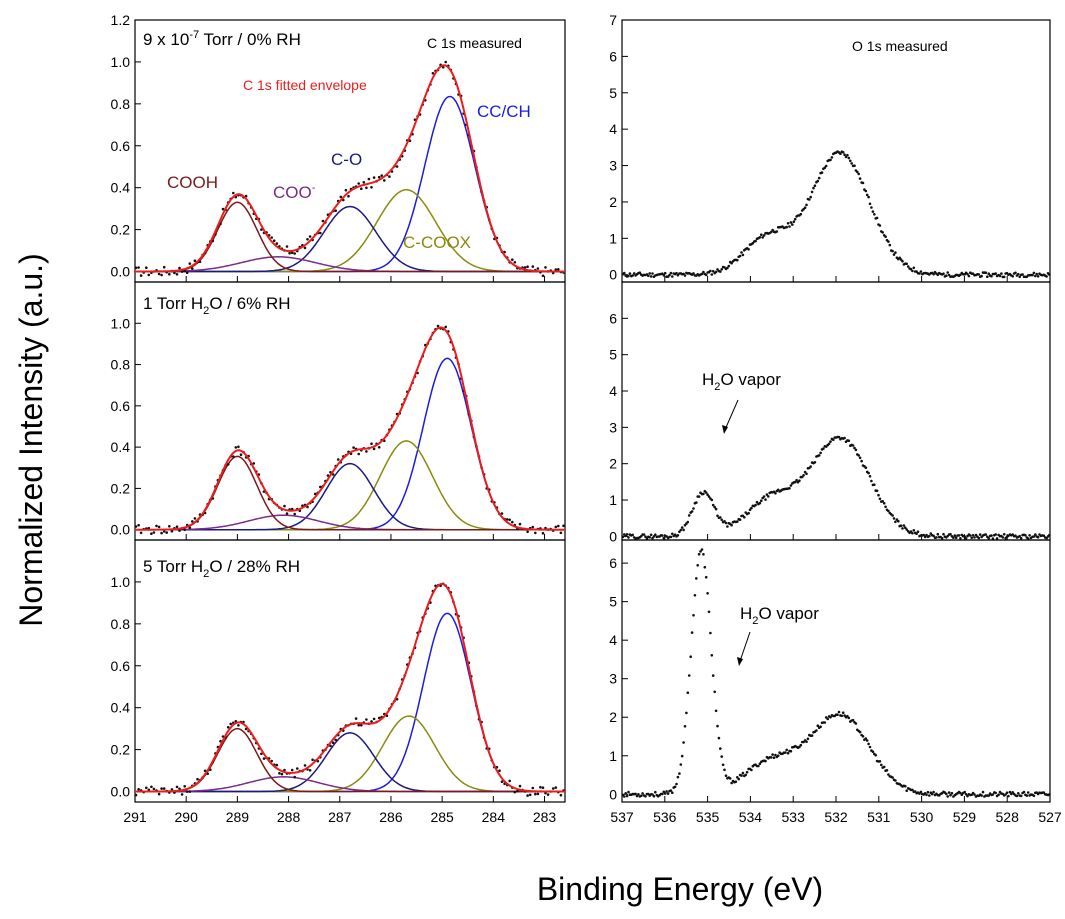 The width and height of the screenshot is (1065, 919). I want to click on y-tick-label: 7, so click(613, 20).